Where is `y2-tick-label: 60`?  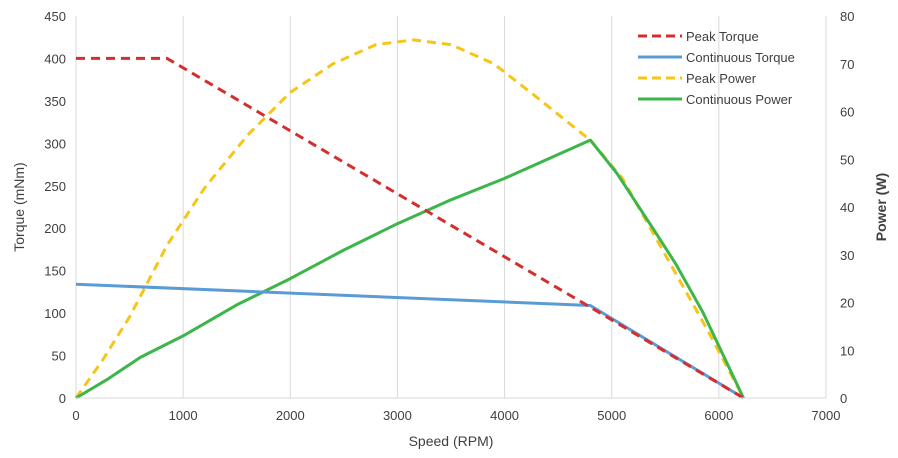
y2-tick-label: 60 is located at coordinates (847, 112).